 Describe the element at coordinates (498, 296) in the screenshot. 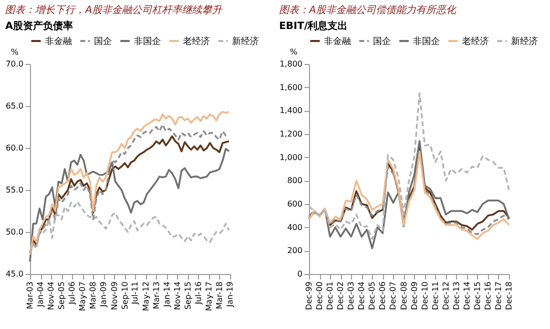

I see `x-tick-label: Dec-17` at that location.